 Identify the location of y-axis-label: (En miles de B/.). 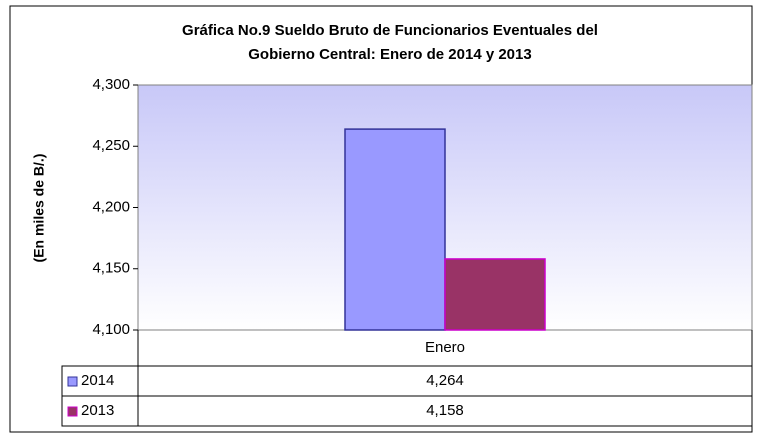
(39, 208).